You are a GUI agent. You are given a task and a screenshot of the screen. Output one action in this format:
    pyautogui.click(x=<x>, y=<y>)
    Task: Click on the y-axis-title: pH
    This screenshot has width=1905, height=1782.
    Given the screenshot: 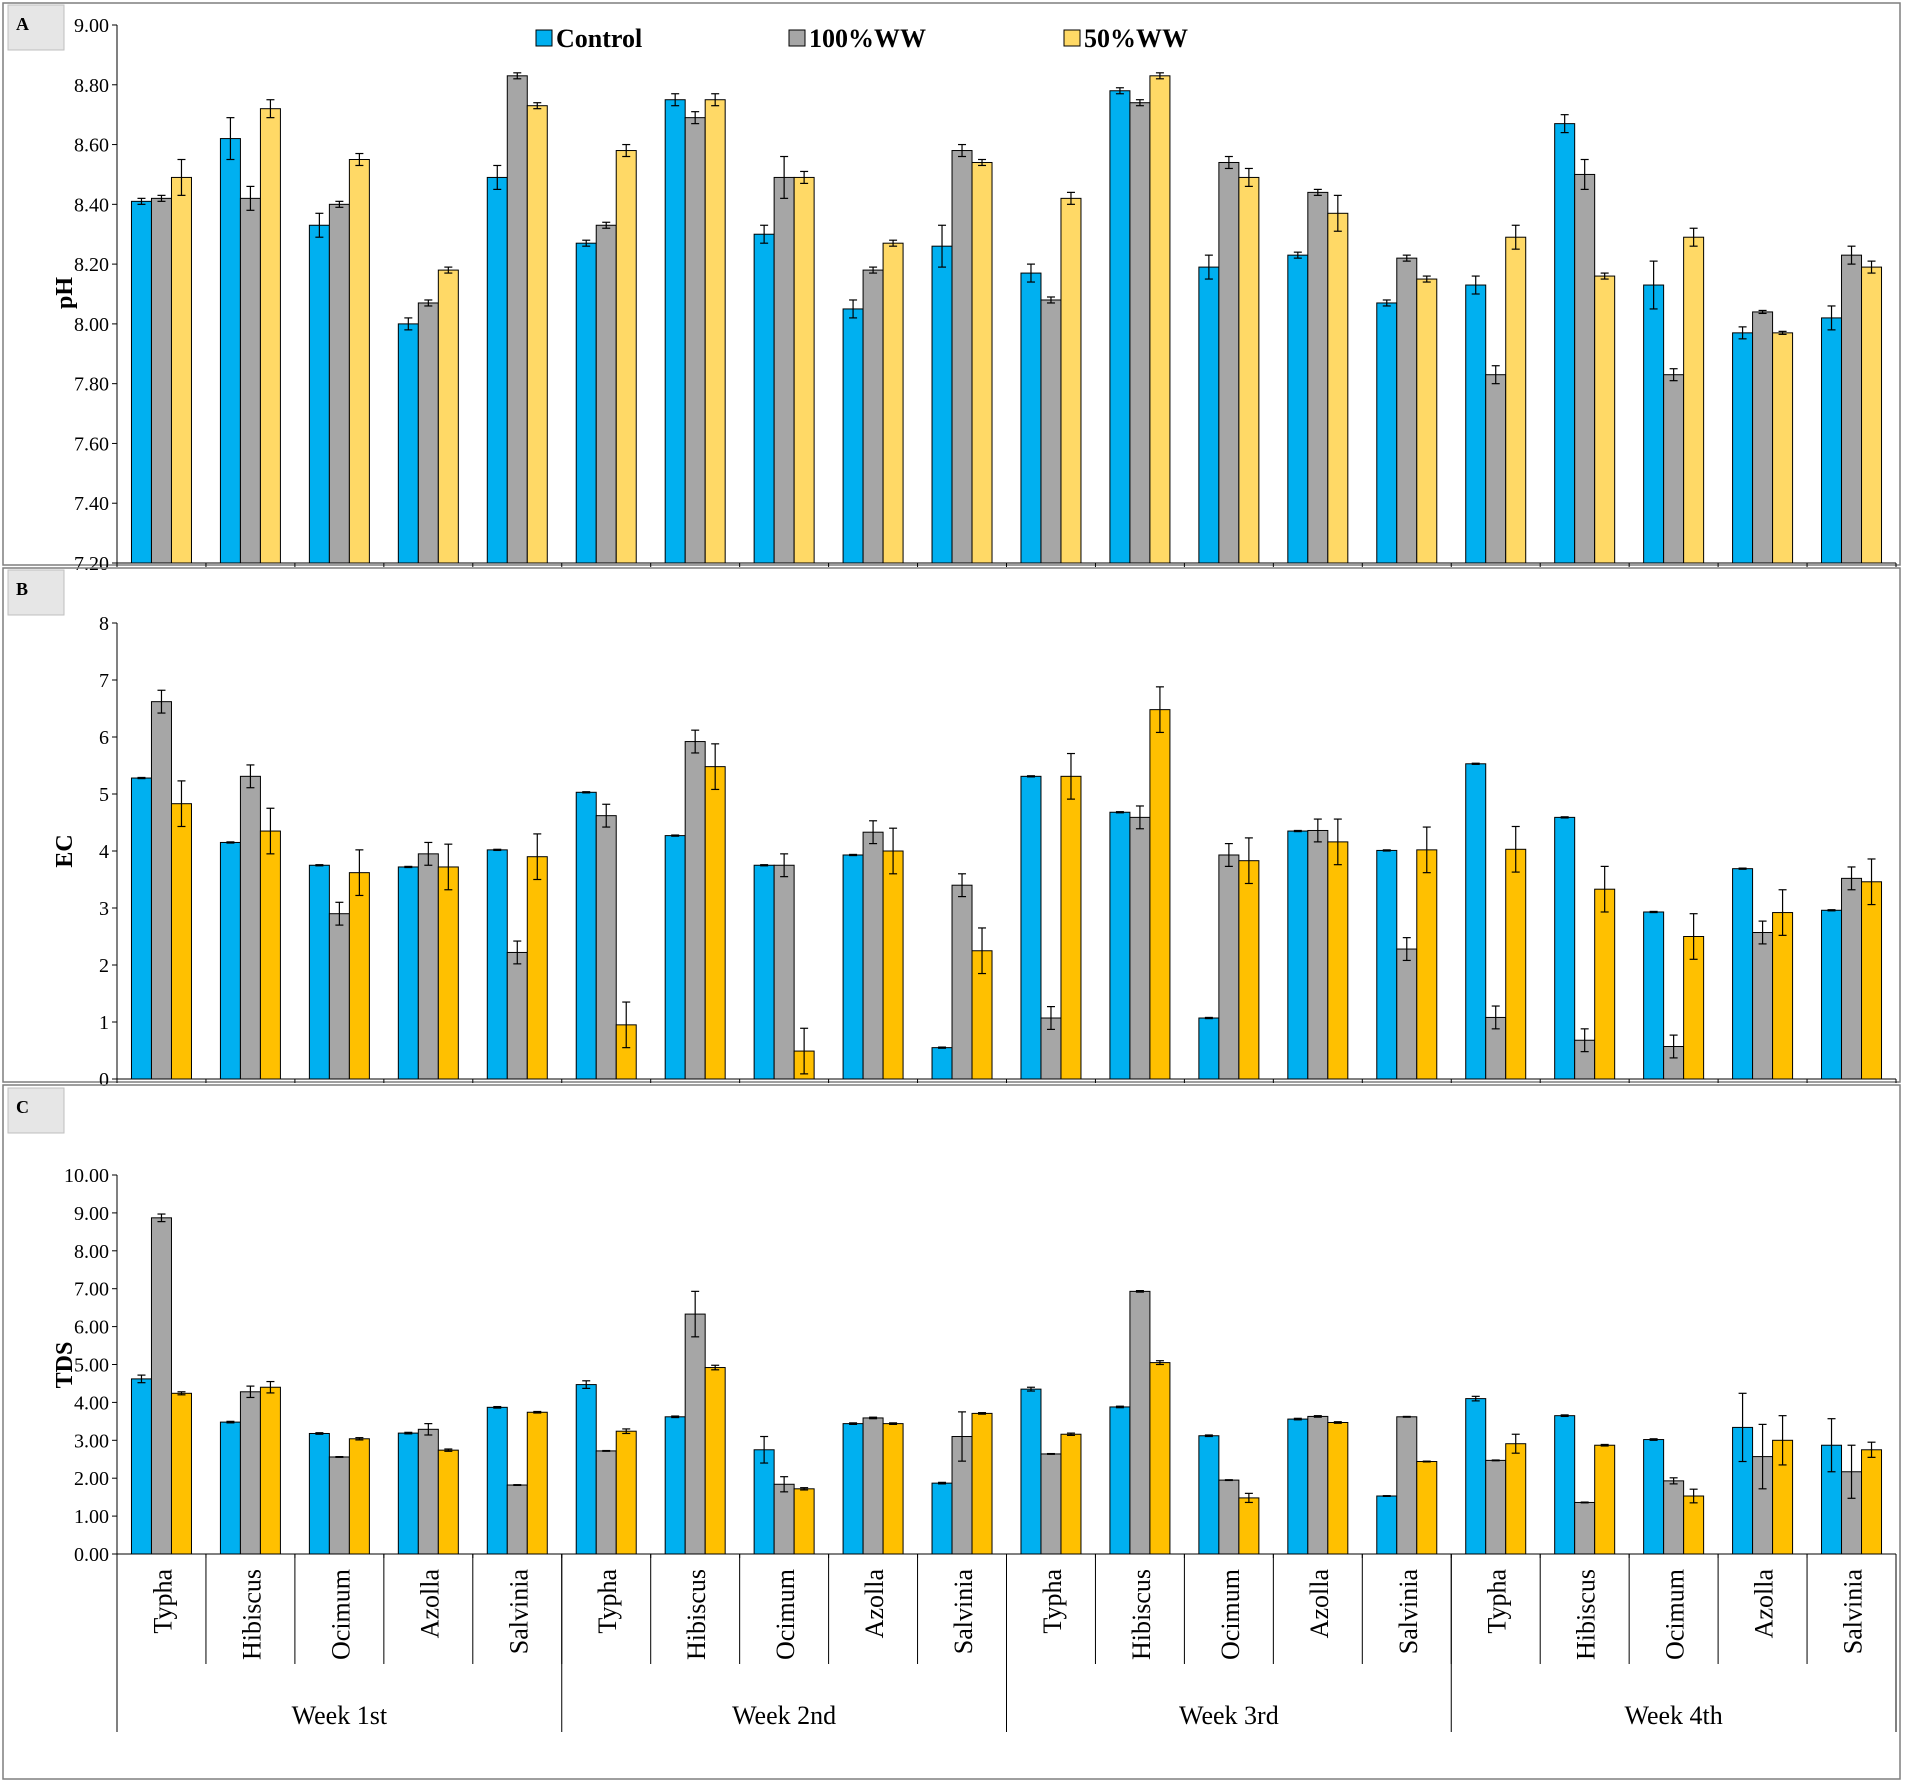 What is the action you would take?
    pyautogui.click(x=65, y=293)
    